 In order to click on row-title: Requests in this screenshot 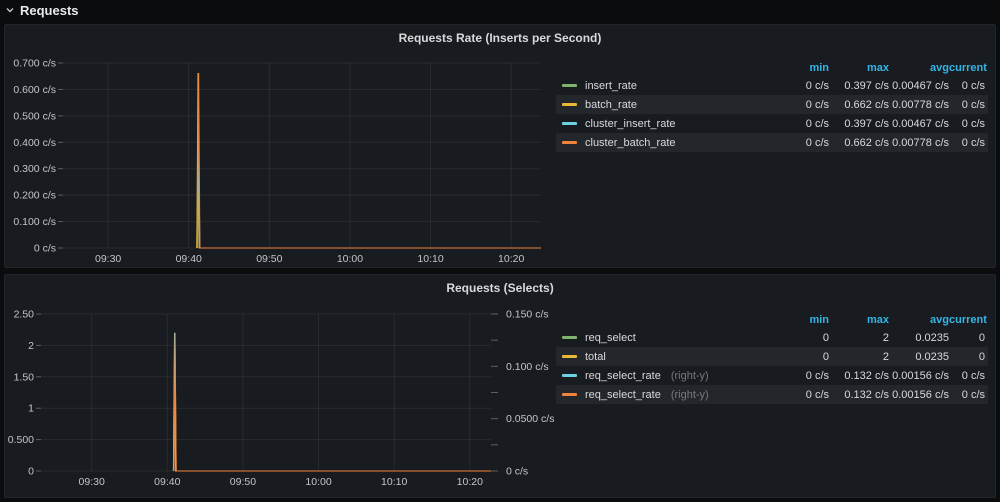, I will do `click(49, 10)`.